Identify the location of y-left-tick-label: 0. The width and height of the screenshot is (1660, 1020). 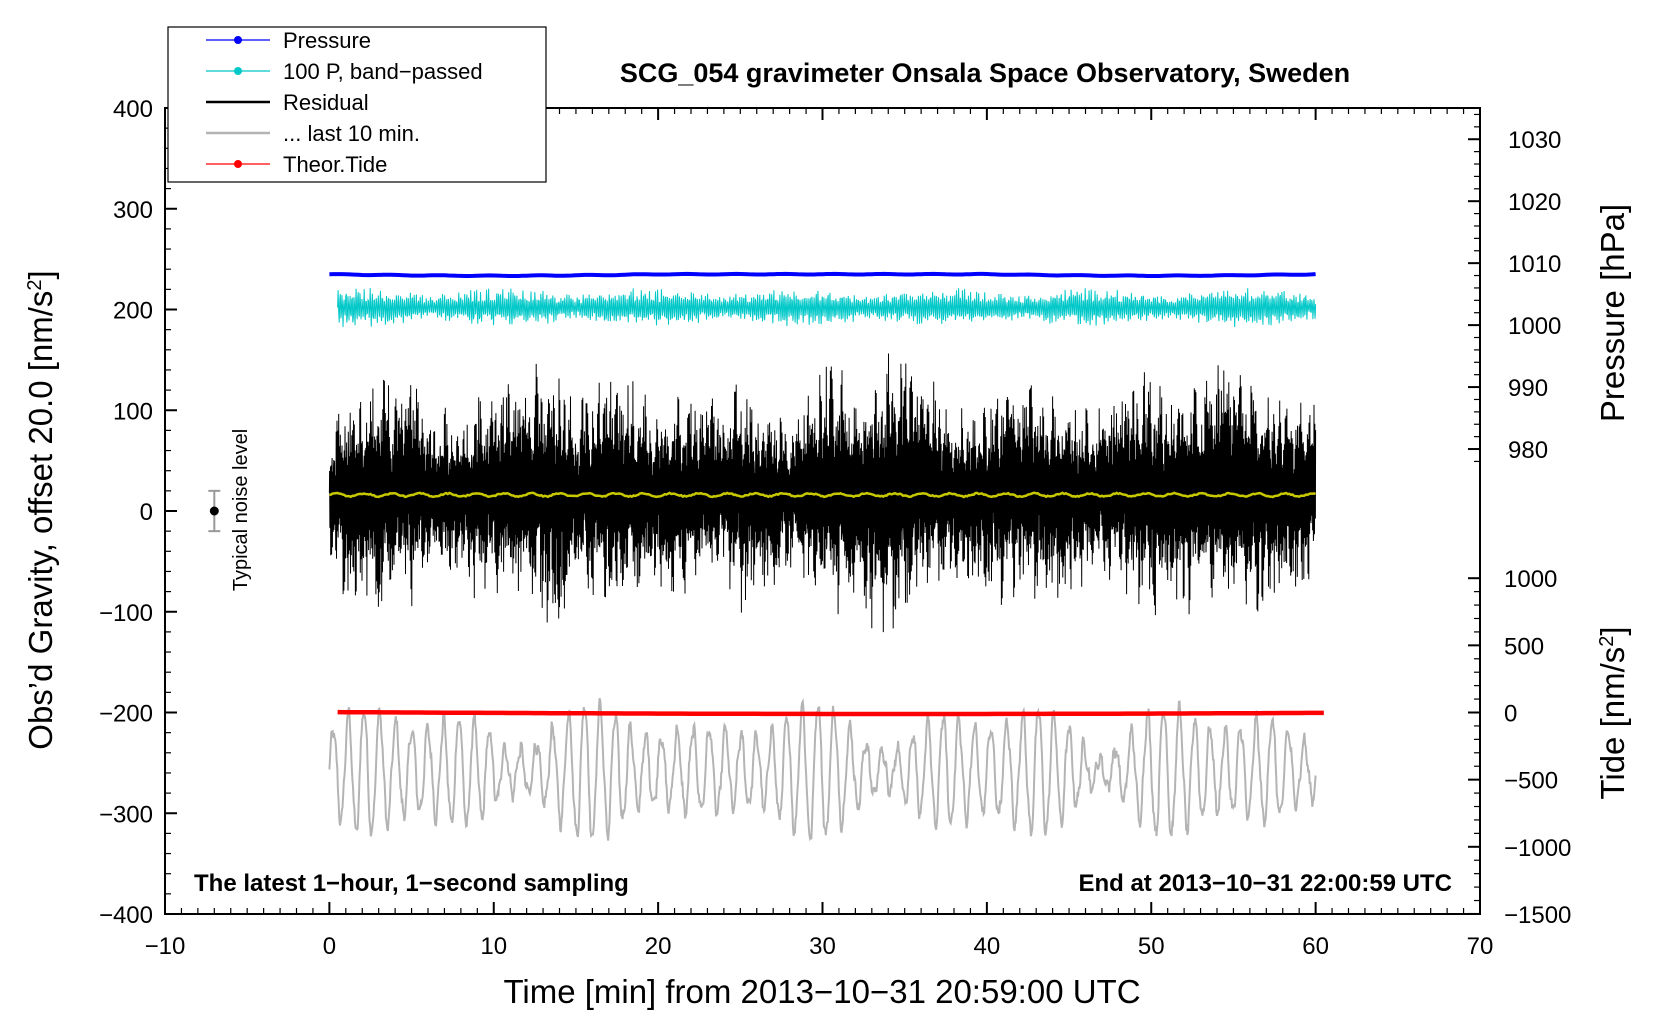
(146, 512).